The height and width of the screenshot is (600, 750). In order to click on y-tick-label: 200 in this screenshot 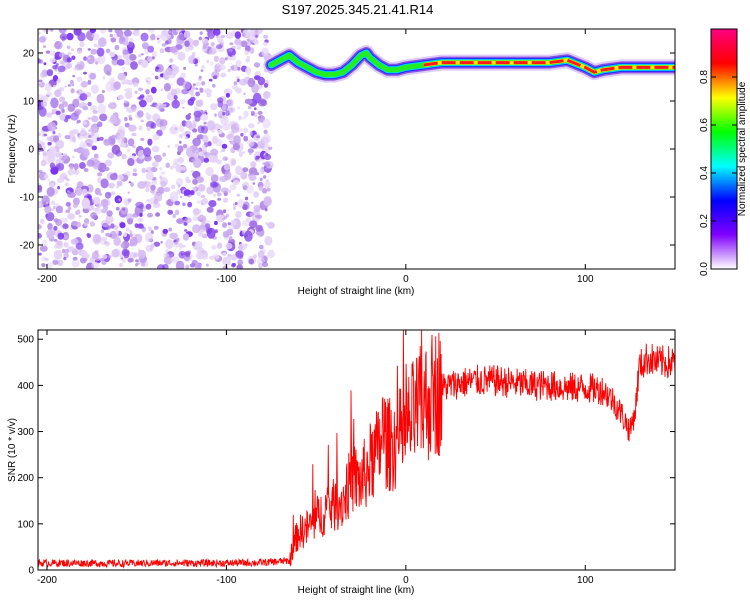, I will do `click(25, 478)`.